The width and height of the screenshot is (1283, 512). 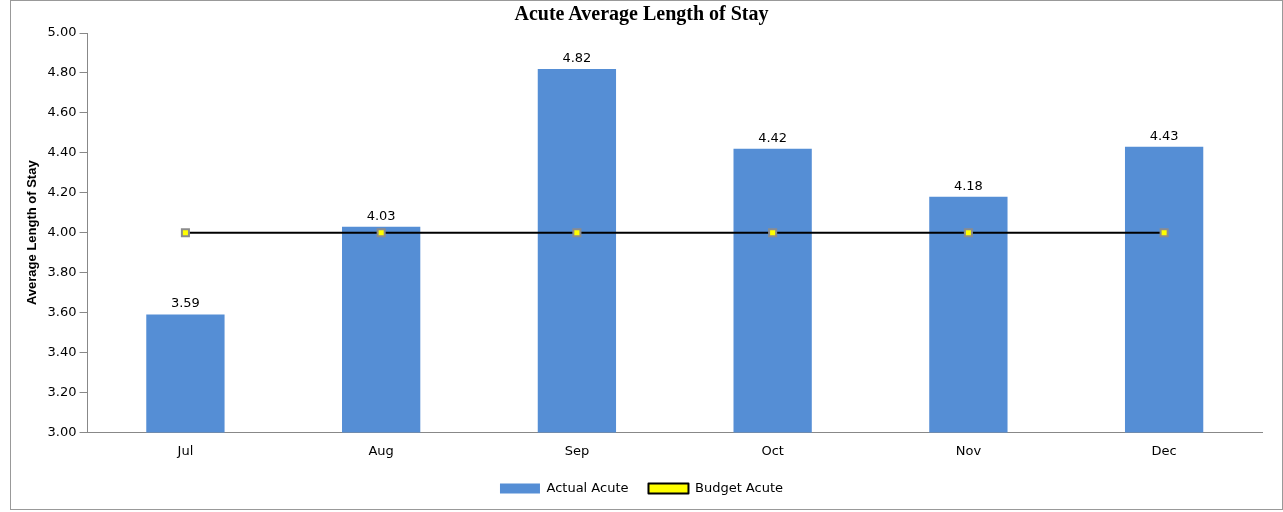 I want to click on y-tick-label: 3.80, so click(x=62, y=272).